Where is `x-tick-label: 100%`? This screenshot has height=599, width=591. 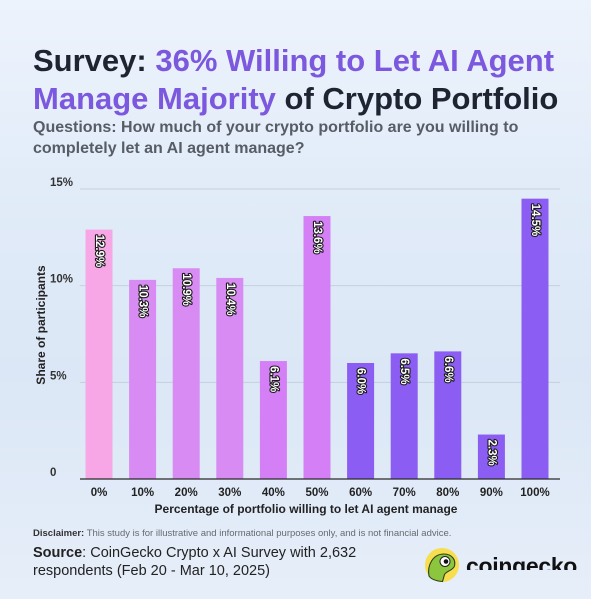 x-tick-label: 100% is located at coordinates (534, 493).